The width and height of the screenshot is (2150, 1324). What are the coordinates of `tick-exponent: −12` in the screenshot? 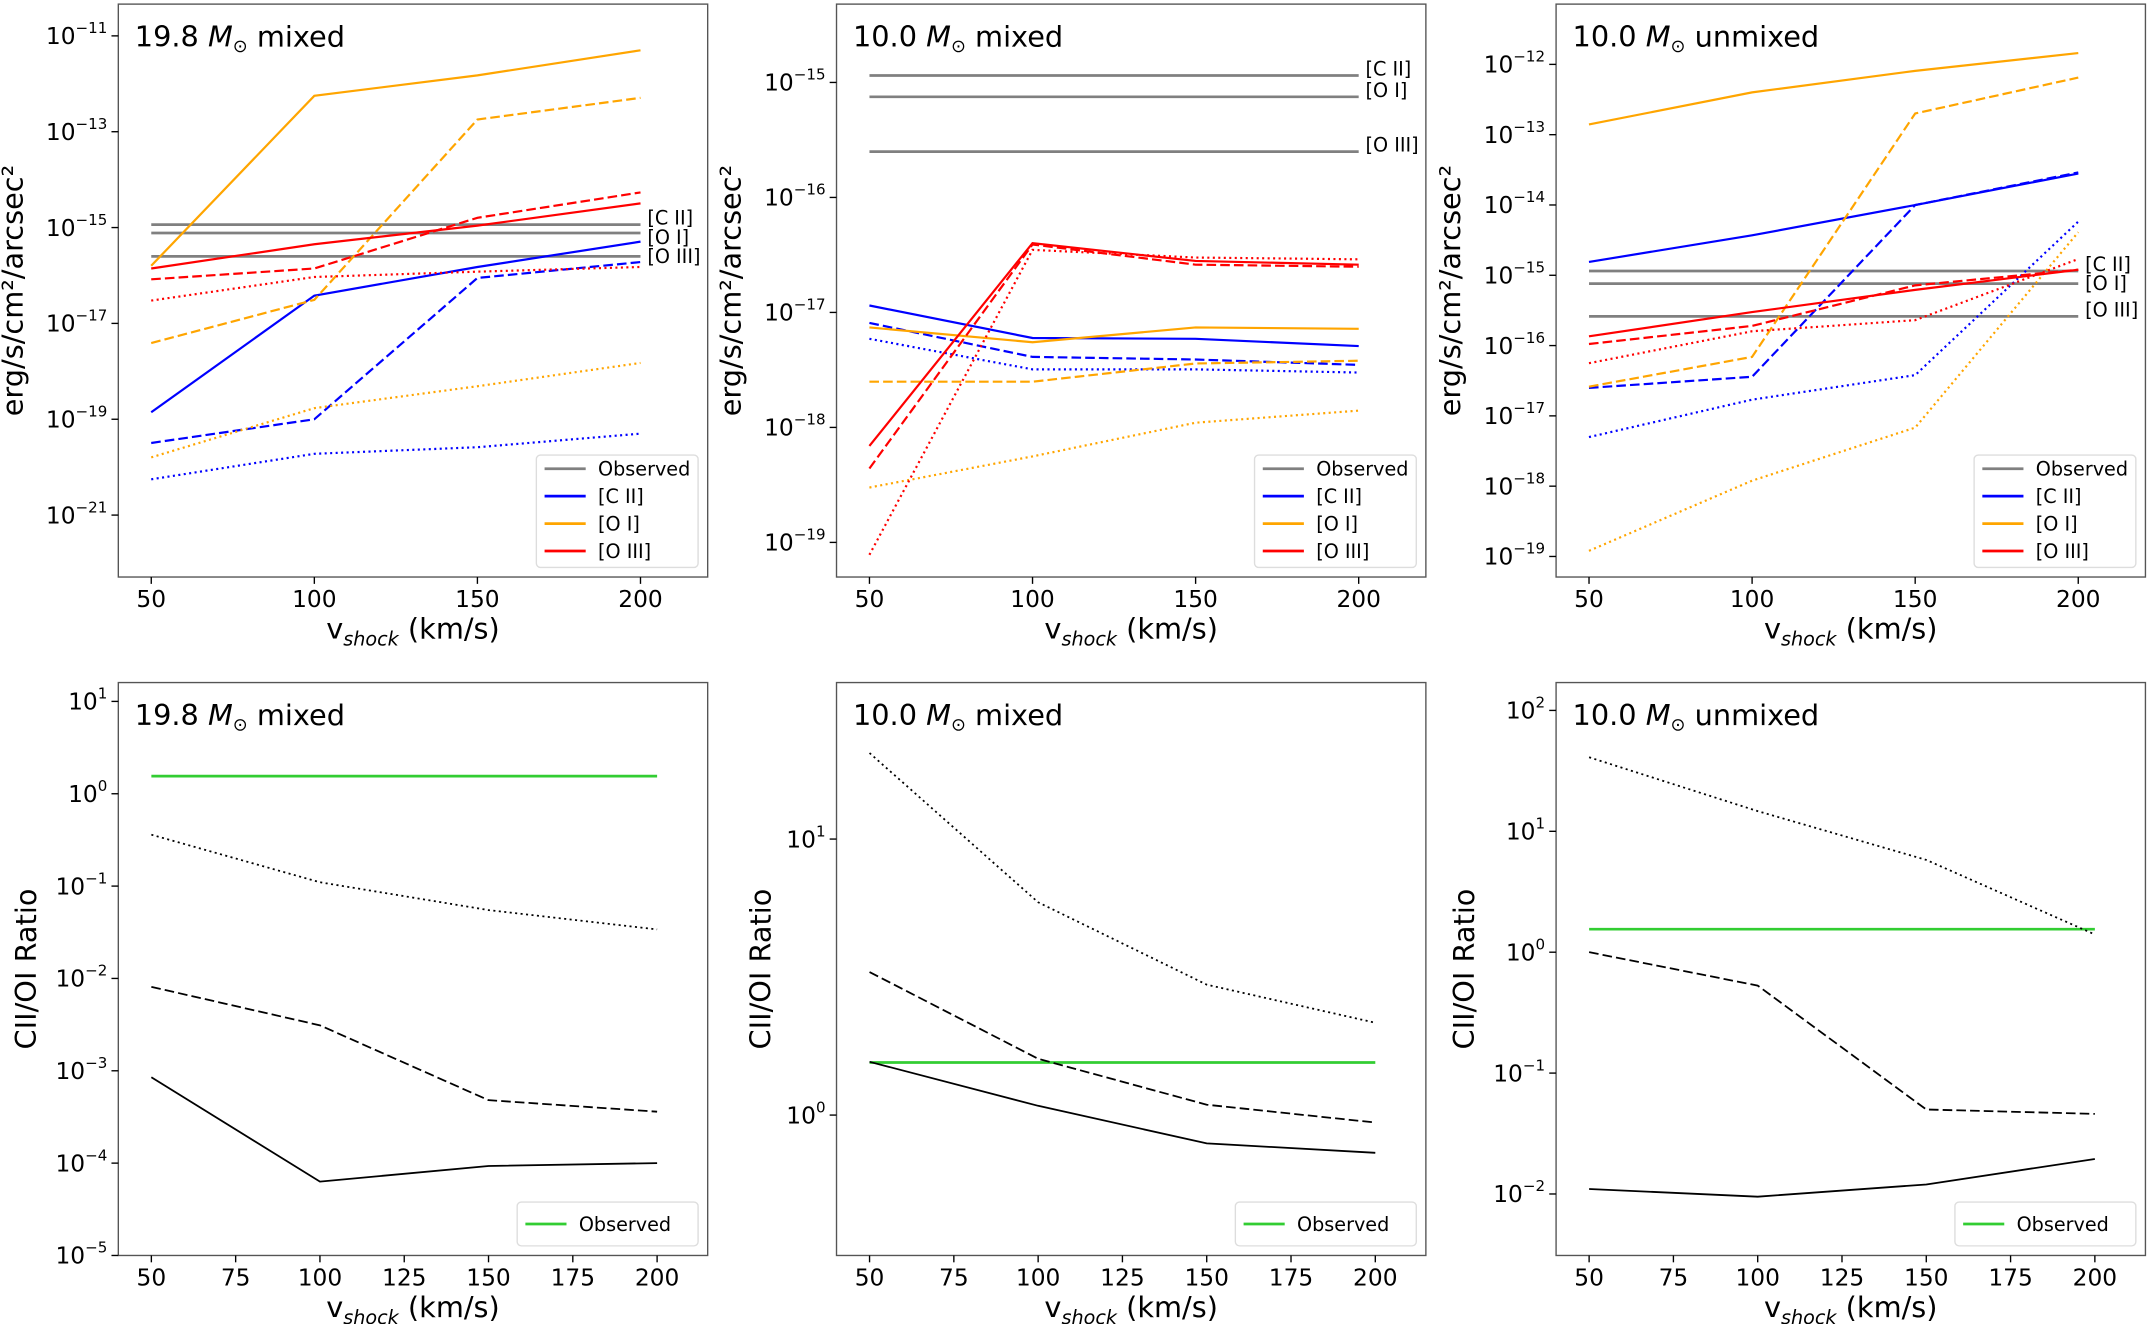 It's located at (1529, 57).